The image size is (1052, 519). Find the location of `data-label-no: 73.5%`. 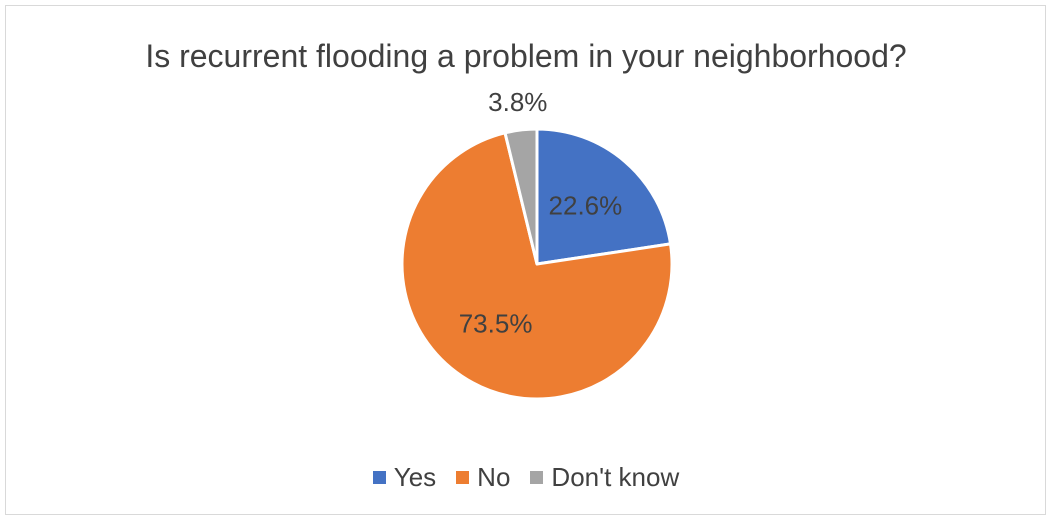

data-label-no: 73.5% is located at coordinates (496, 323).